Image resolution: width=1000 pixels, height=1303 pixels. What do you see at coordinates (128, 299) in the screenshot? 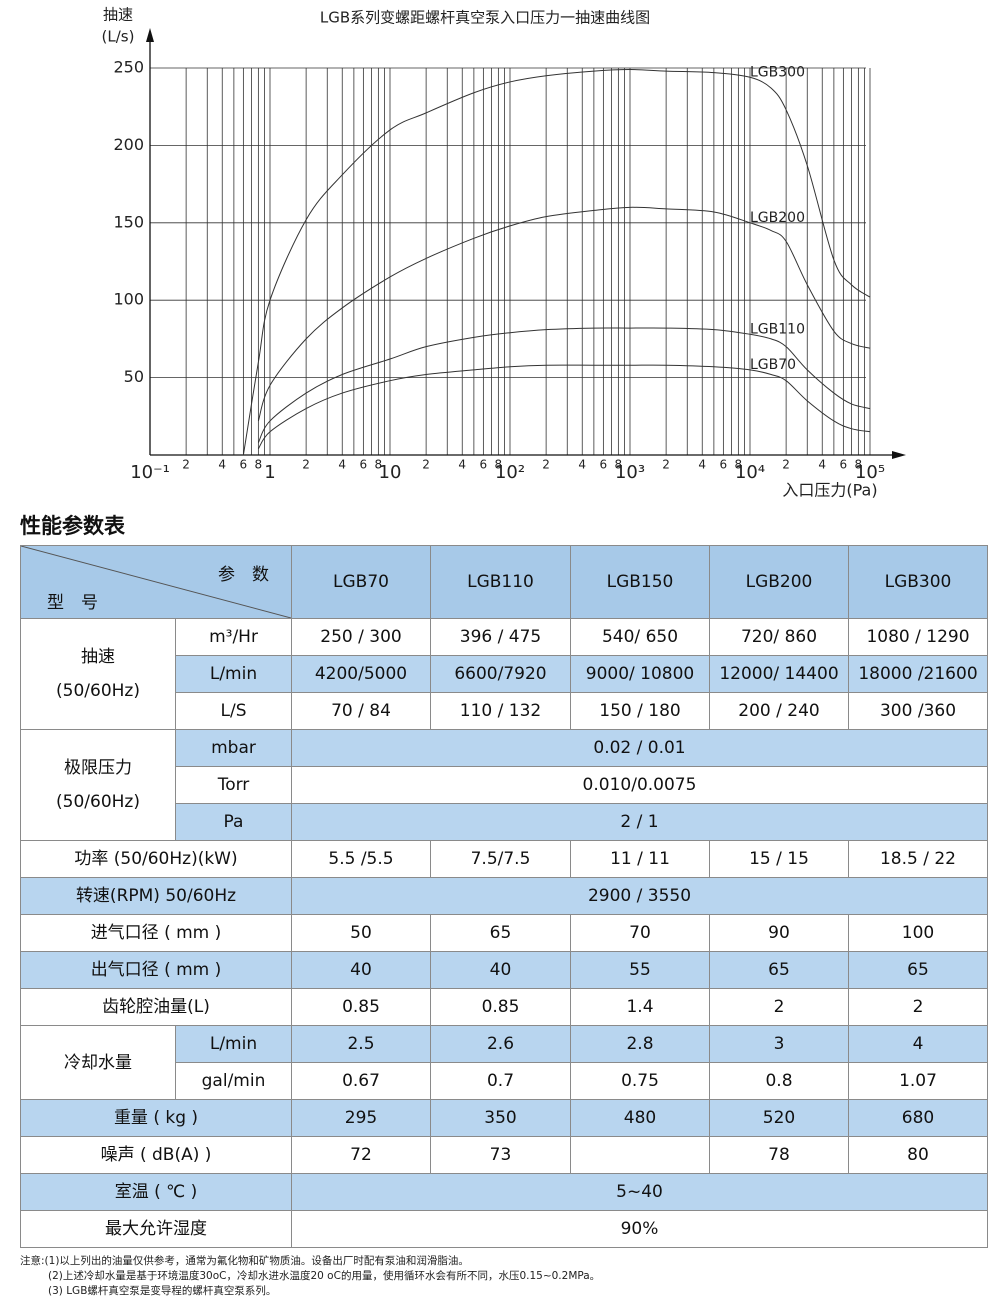
I see `y-tick-label: 100` at bounding box center [128, 299].